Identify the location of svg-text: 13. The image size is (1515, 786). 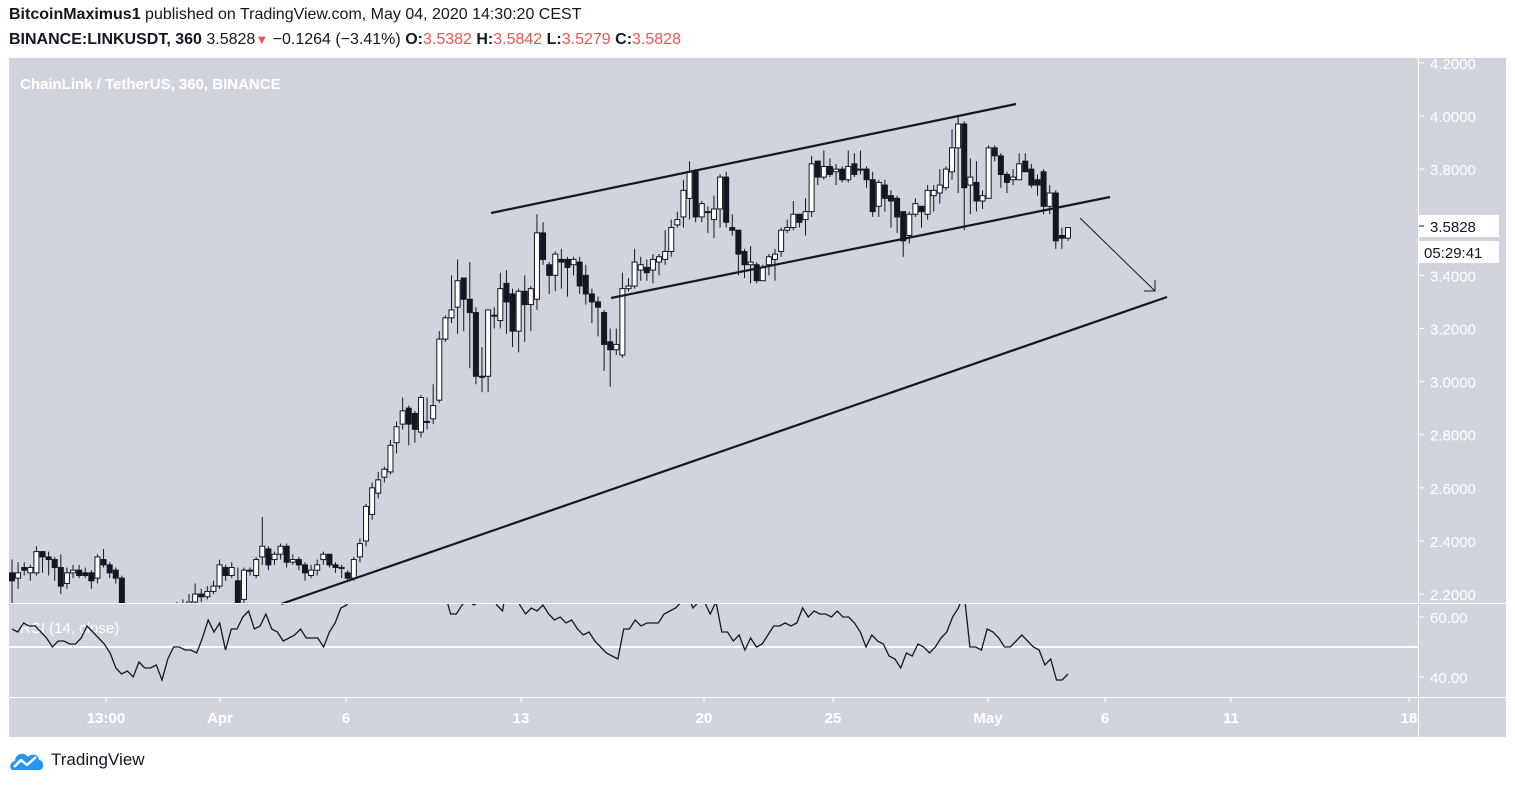
(521, 718).